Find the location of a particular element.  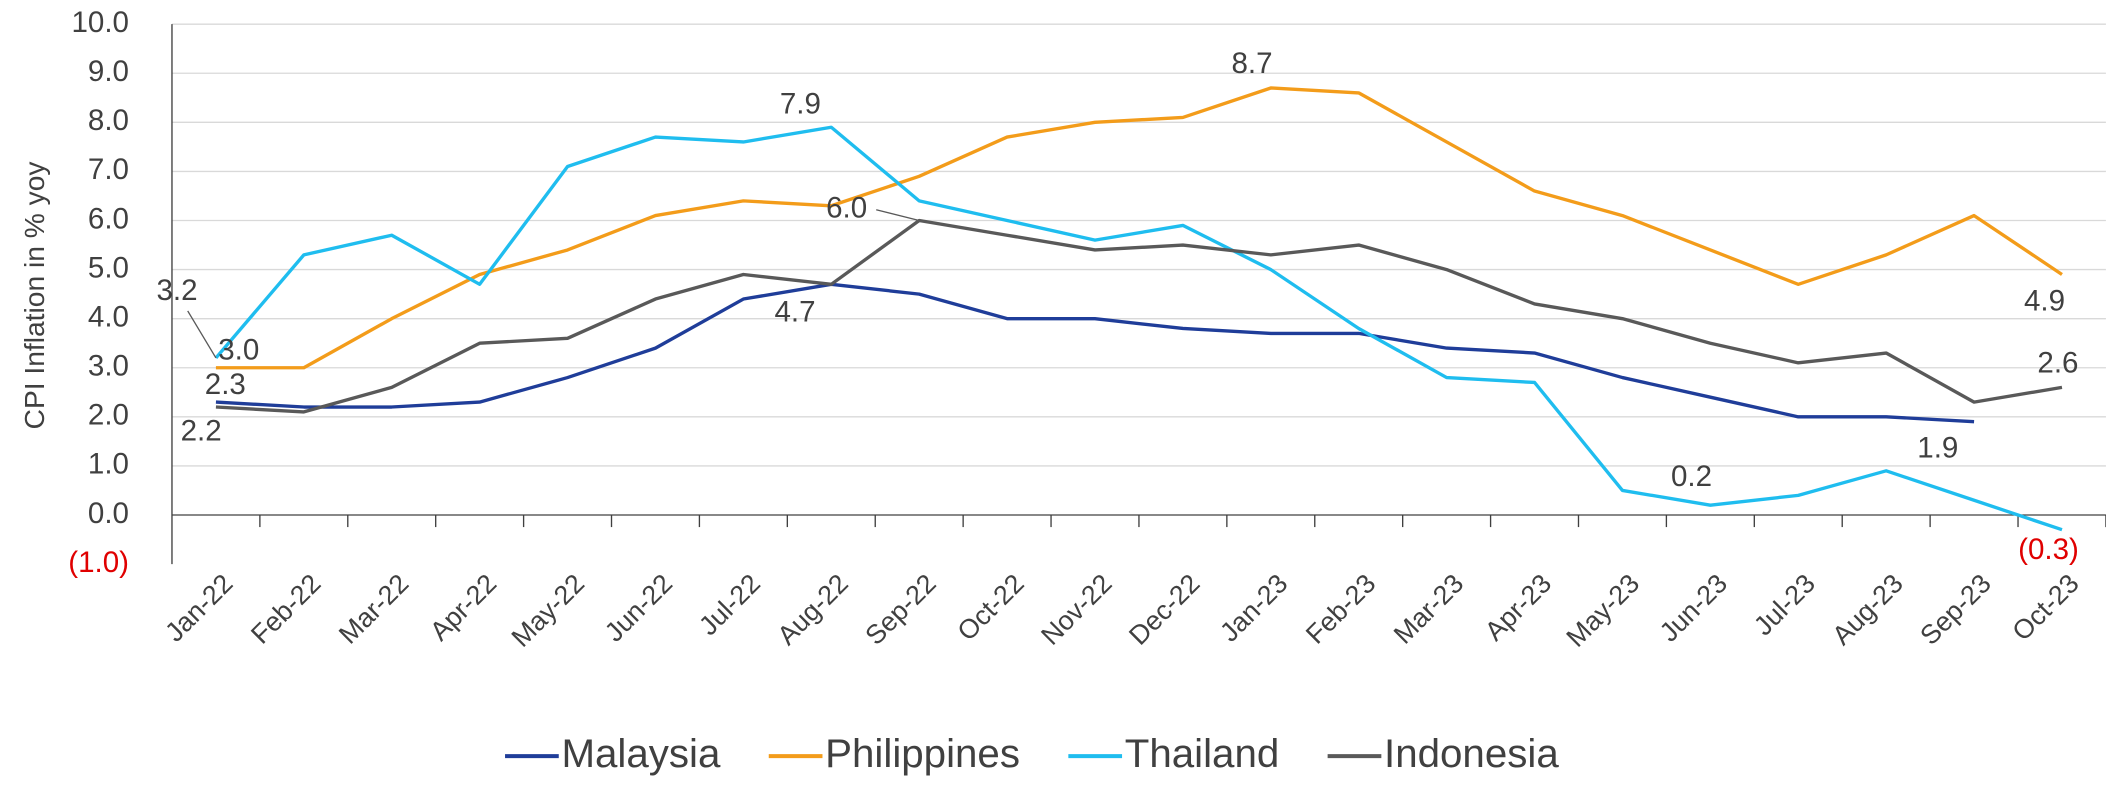

data-label: 3.0 is located at coordinates (238, 349).